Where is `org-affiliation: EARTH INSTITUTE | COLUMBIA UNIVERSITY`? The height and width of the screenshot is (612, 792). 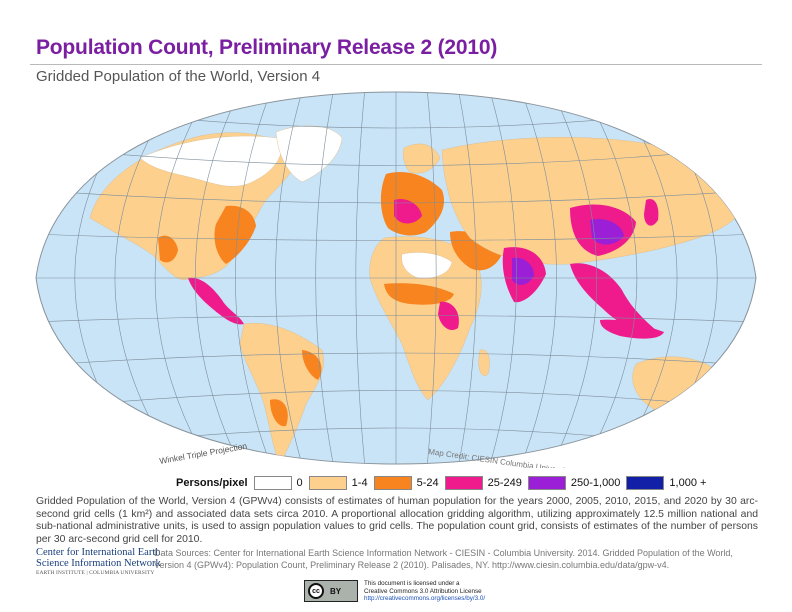
org-affiliation: EARTH INSTITUTE | COLUMBIA UNIVERSITY is located at coordinates (95, 573).